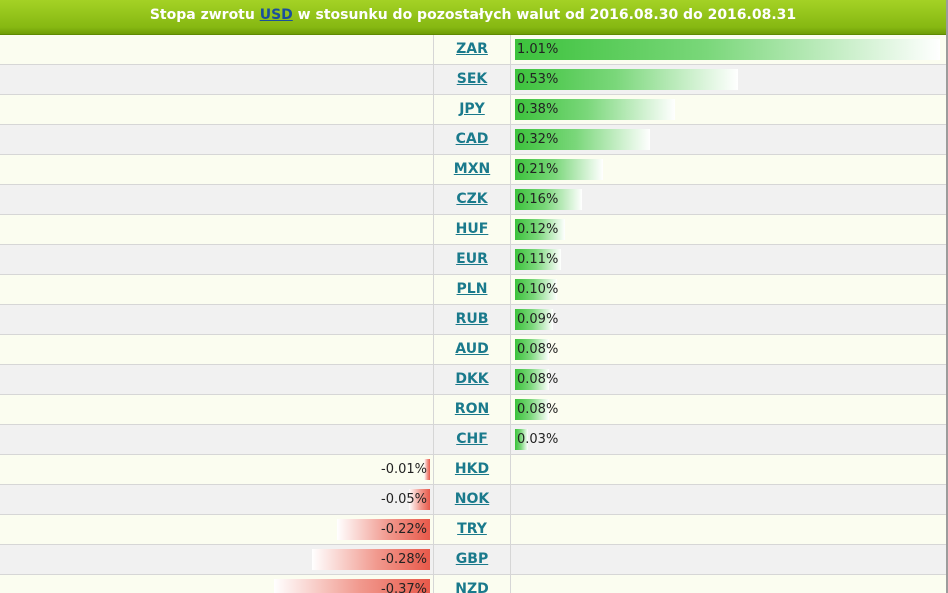 The height and width of the screenshot is (593, 948). What do you see at coordinates (538, 49) in the screenshot?
I see `value-label-zar: 1.01%` at bounding box center [538, 49].